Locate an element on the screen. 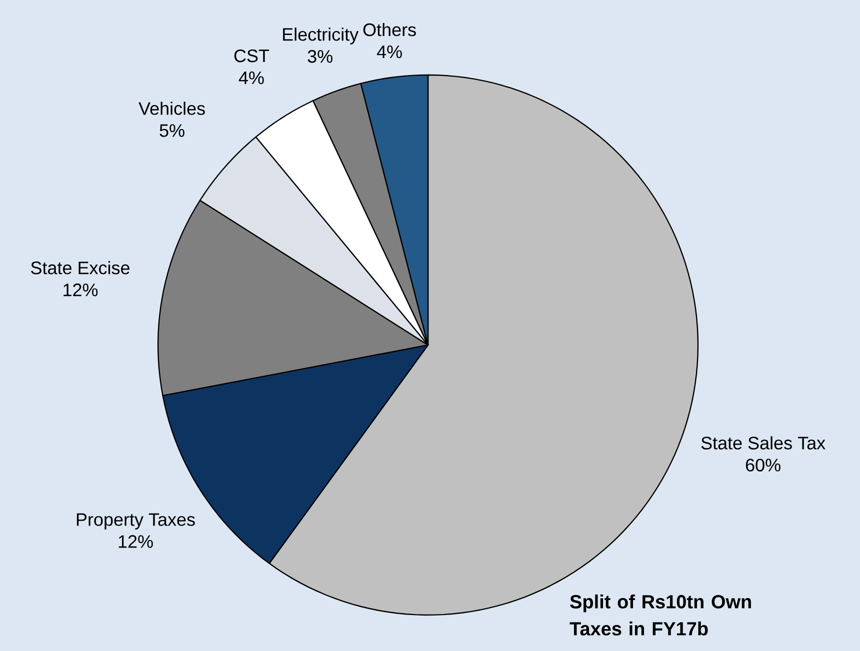 This screenshot has height=651, width=860. slice-label: State Excise is located at coordinates (80, 267).